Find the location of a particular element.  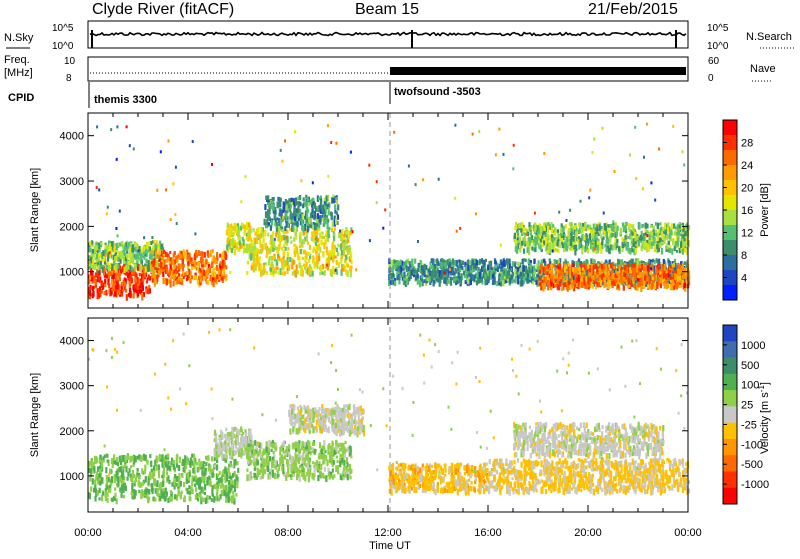

power-colorbar-tick-label: 8 is located at coordinates (744, 256).